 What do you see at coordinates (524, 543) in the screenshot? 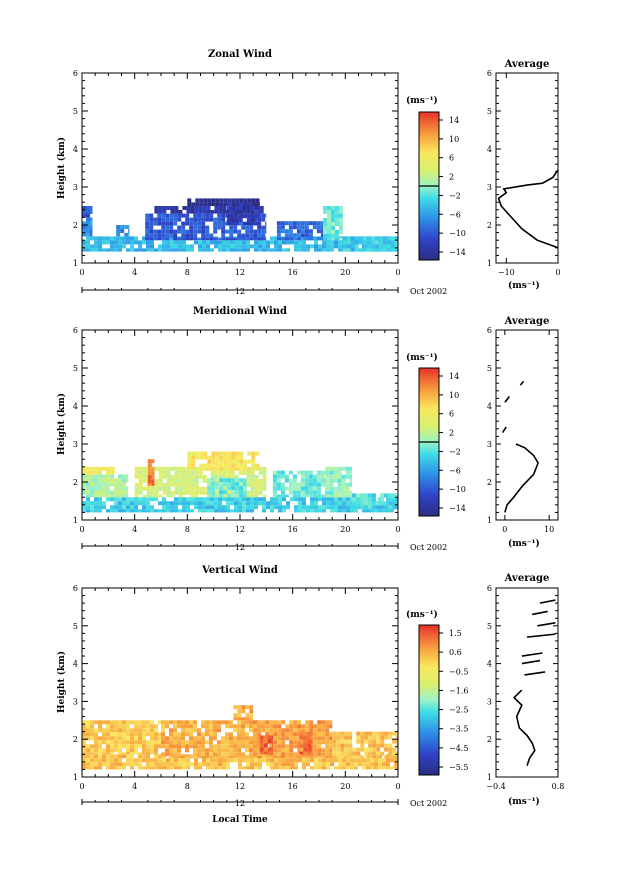
I see `average-unit: (ms⁻¹)` at bounding box center [524, 543].